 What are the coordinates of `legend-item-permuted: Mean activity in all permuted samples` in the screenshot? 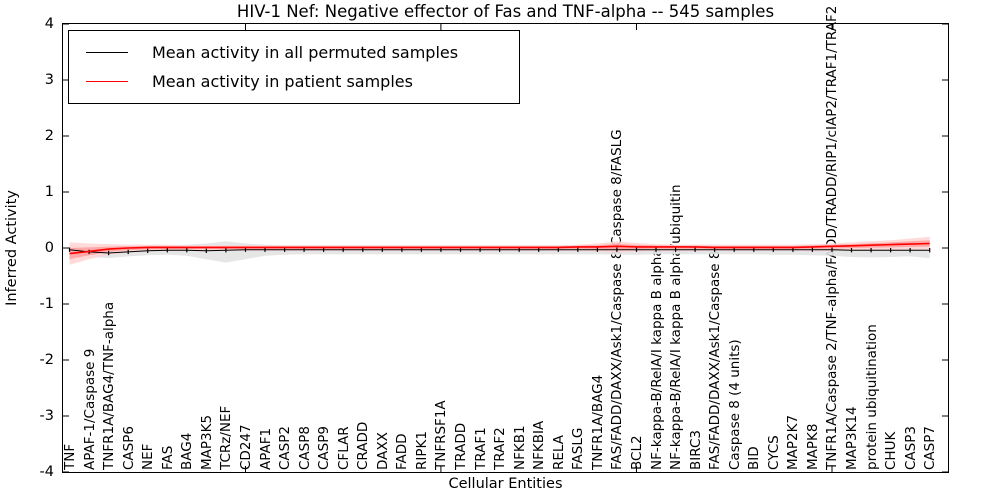 It's located at (294, 52).